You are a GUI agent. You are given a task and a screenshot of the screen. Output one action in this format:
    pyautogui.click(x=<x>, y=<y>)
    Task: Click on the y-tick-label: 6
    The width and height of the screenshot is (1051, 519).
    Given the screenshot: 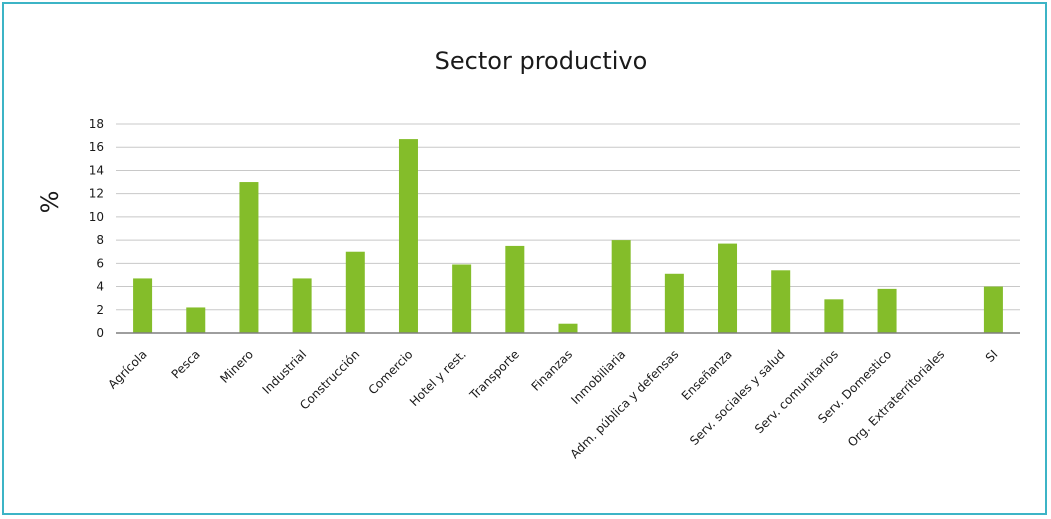 What is the action you would take?
    pyautogui.click(x=100, y=263)
    